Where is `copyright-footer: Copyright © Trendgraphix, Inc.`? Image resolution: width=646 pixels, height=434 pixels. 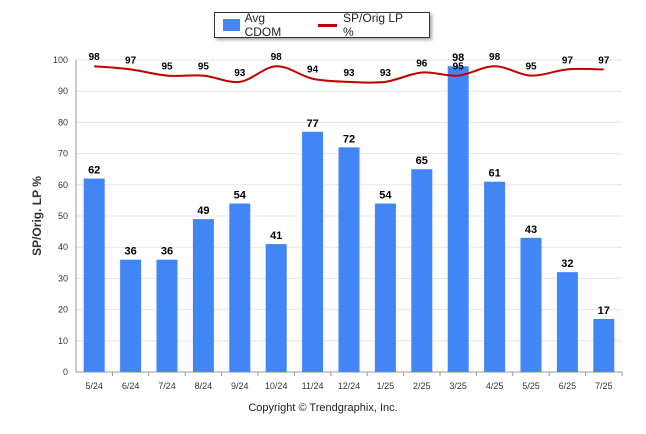
copyright-footer: Copyright © Trendgraphix, Inc. is located at coordinates (323, 408).